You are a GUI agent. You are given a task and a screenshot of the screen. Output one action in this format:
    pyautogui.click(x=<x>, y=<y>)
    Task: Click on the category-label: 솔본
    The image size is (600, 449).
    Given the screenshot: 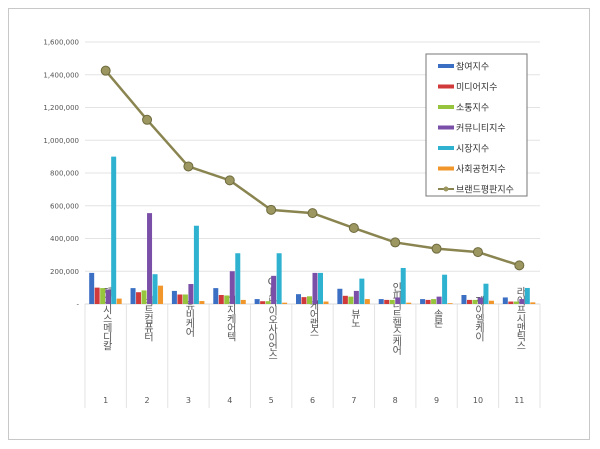 What is the action you would take?
    pyautogui.click(x=437, y=318)
    